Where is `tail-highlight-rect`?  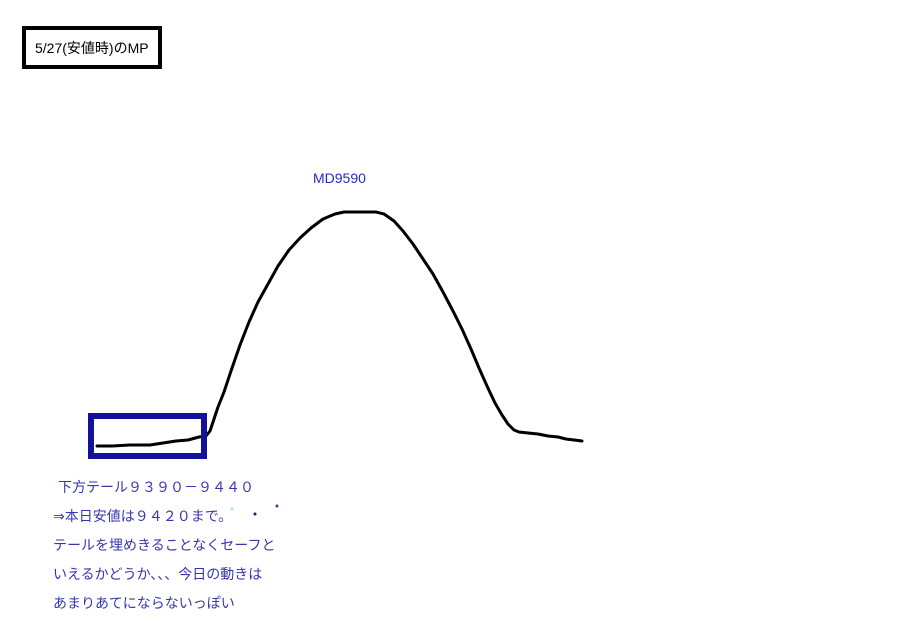
tail-highlight-rect is located at coordinates (147, 436).